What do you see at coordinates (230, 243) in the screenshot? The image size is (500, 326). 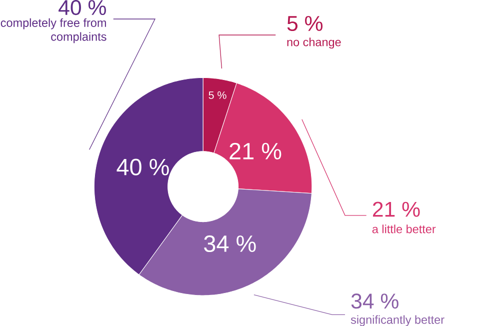 I see `data-label: 34 %` at bounding box center [230, 243].